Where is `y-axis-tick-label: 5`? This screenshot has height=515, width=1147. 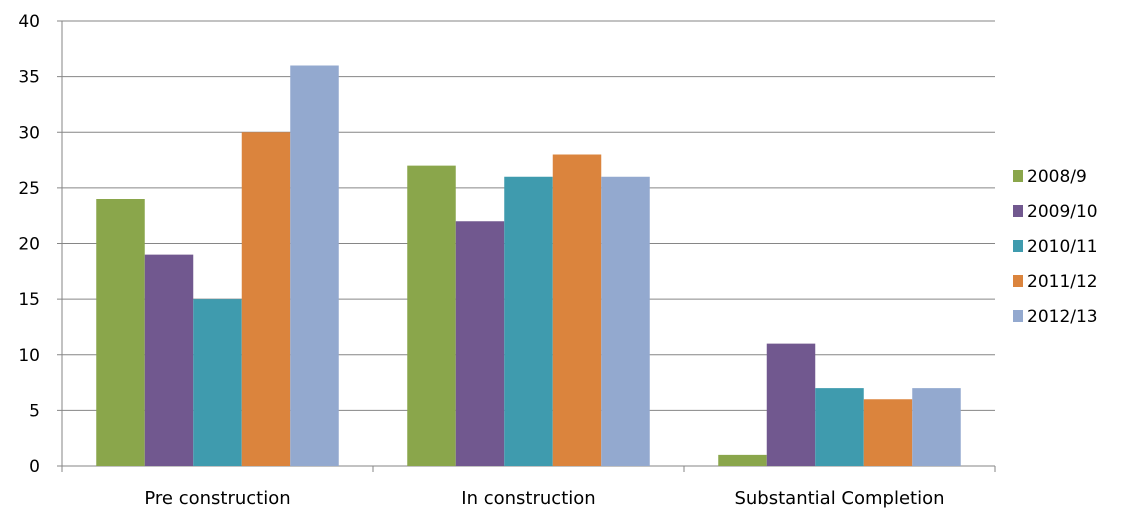
y-axis-tick-label: 5 is located at coordinates (34, 411).